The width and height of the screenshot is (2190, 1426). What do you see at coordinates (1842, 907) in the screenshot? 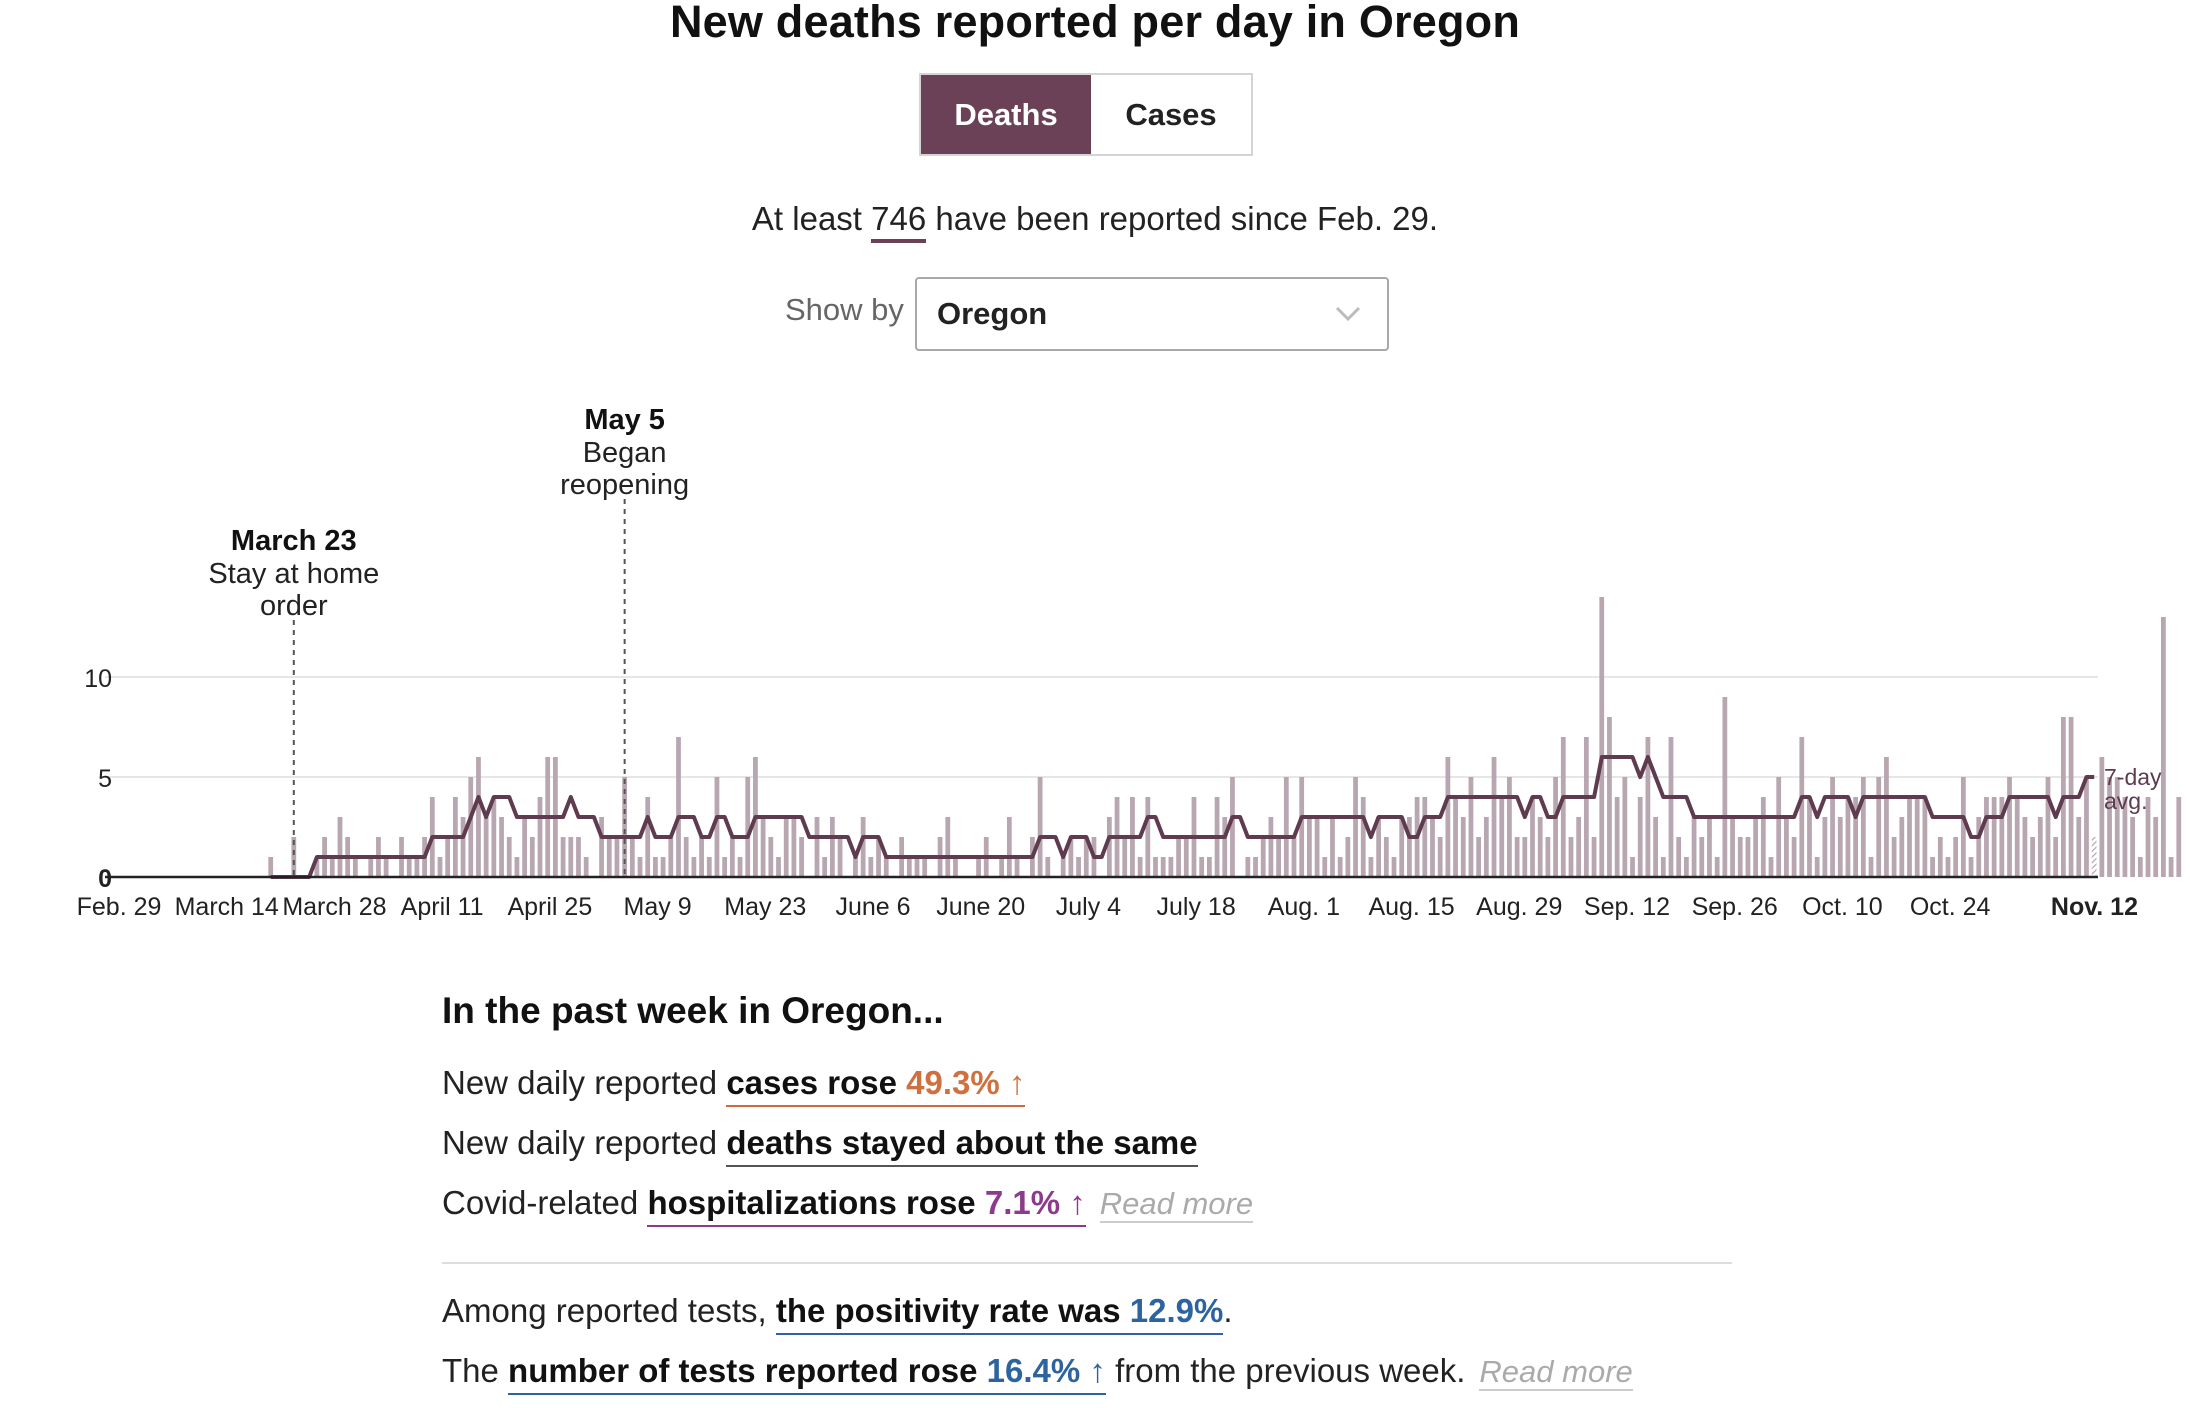
I see `x-tick-label: Oct. 10` at bounding box center [1842, 907].